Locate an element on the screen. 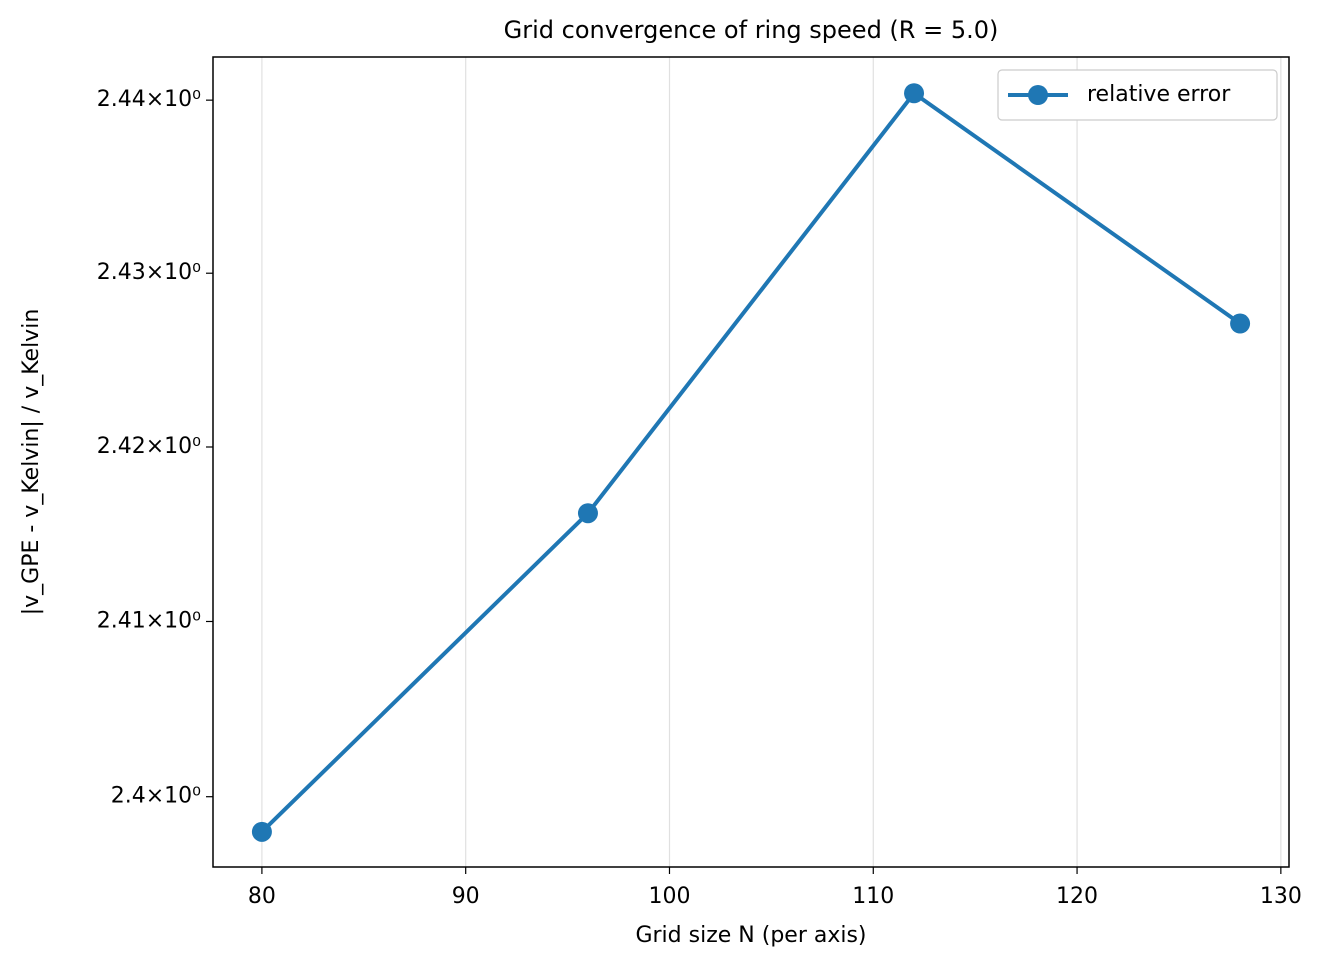 The height and width of the screenshot is (969, 1326). legend-label: relative error is located at coordinates (1159, 94).